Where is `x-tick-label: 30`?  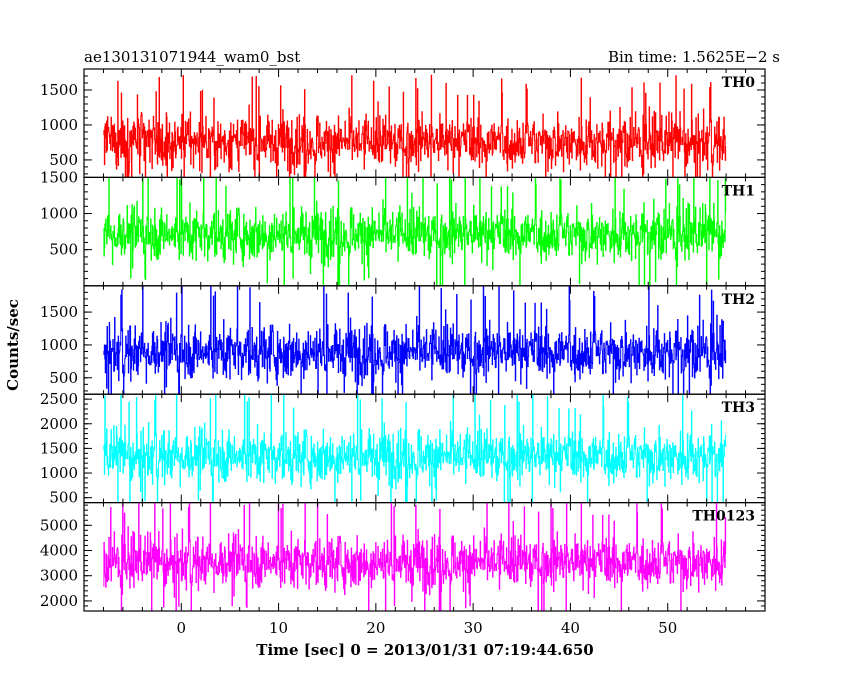 x-tick-label: 30 is located at coordinates (473, 628).